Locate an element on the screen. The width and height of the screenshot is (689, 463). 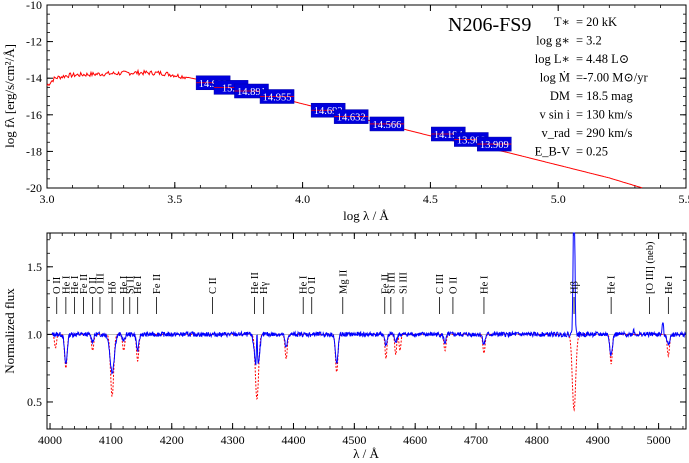
spectrum-x-tick-label: 4900 is located at coordinates (598, 440).